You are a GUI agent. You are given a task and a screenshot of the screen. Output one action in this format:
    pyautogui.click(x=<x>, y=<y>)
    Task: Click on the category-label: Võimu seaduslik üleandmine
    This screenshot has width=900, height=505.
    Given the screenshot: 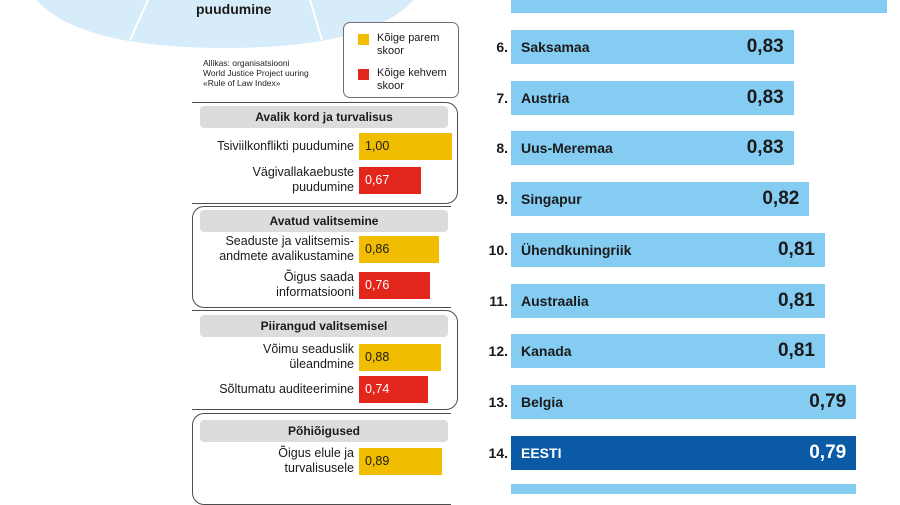 What is the action you would take?
    pyautogui.click(x=308, y=356)
    